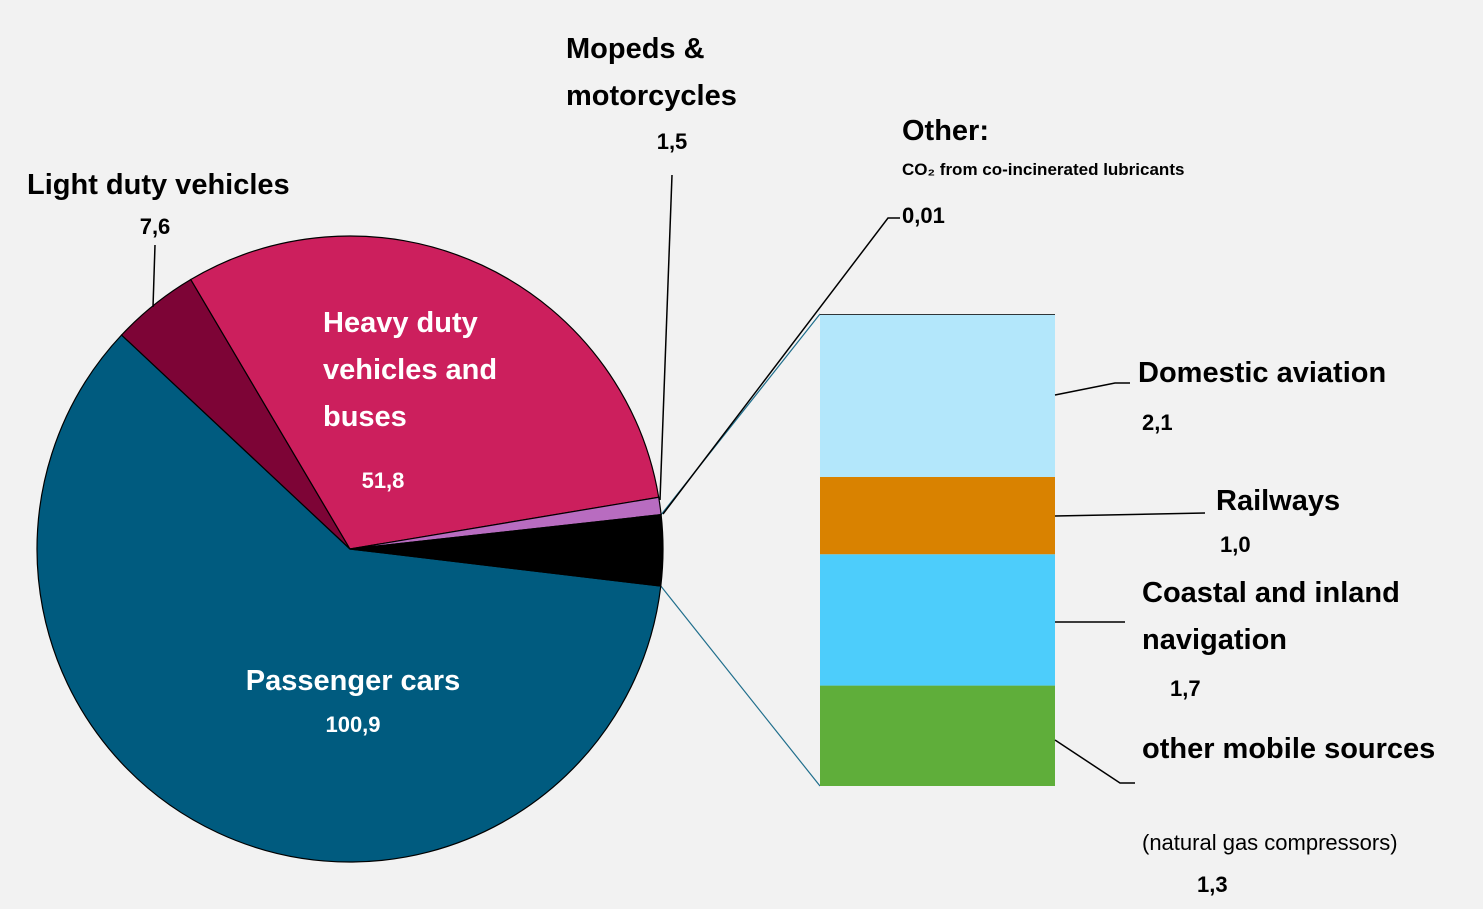 The height and width of the screenshot is (909, 1483). What do you see at coordinates (1262, 373) in the screenshot?
I see `bar-label: Domestic aviation` at bounding box center [1262, 373].